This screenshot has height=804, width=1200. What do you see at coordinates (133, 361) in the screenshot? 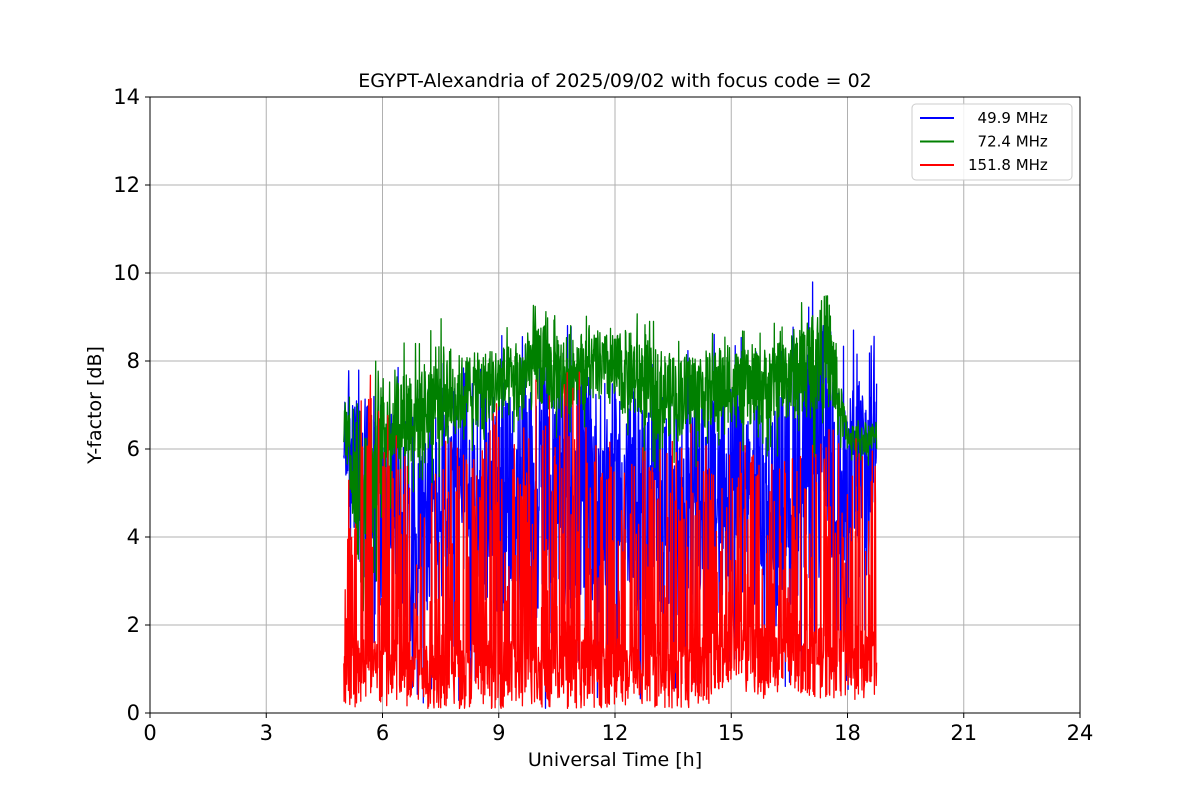
I see `y-tick-label: 8` at bounding box center [133, 361].